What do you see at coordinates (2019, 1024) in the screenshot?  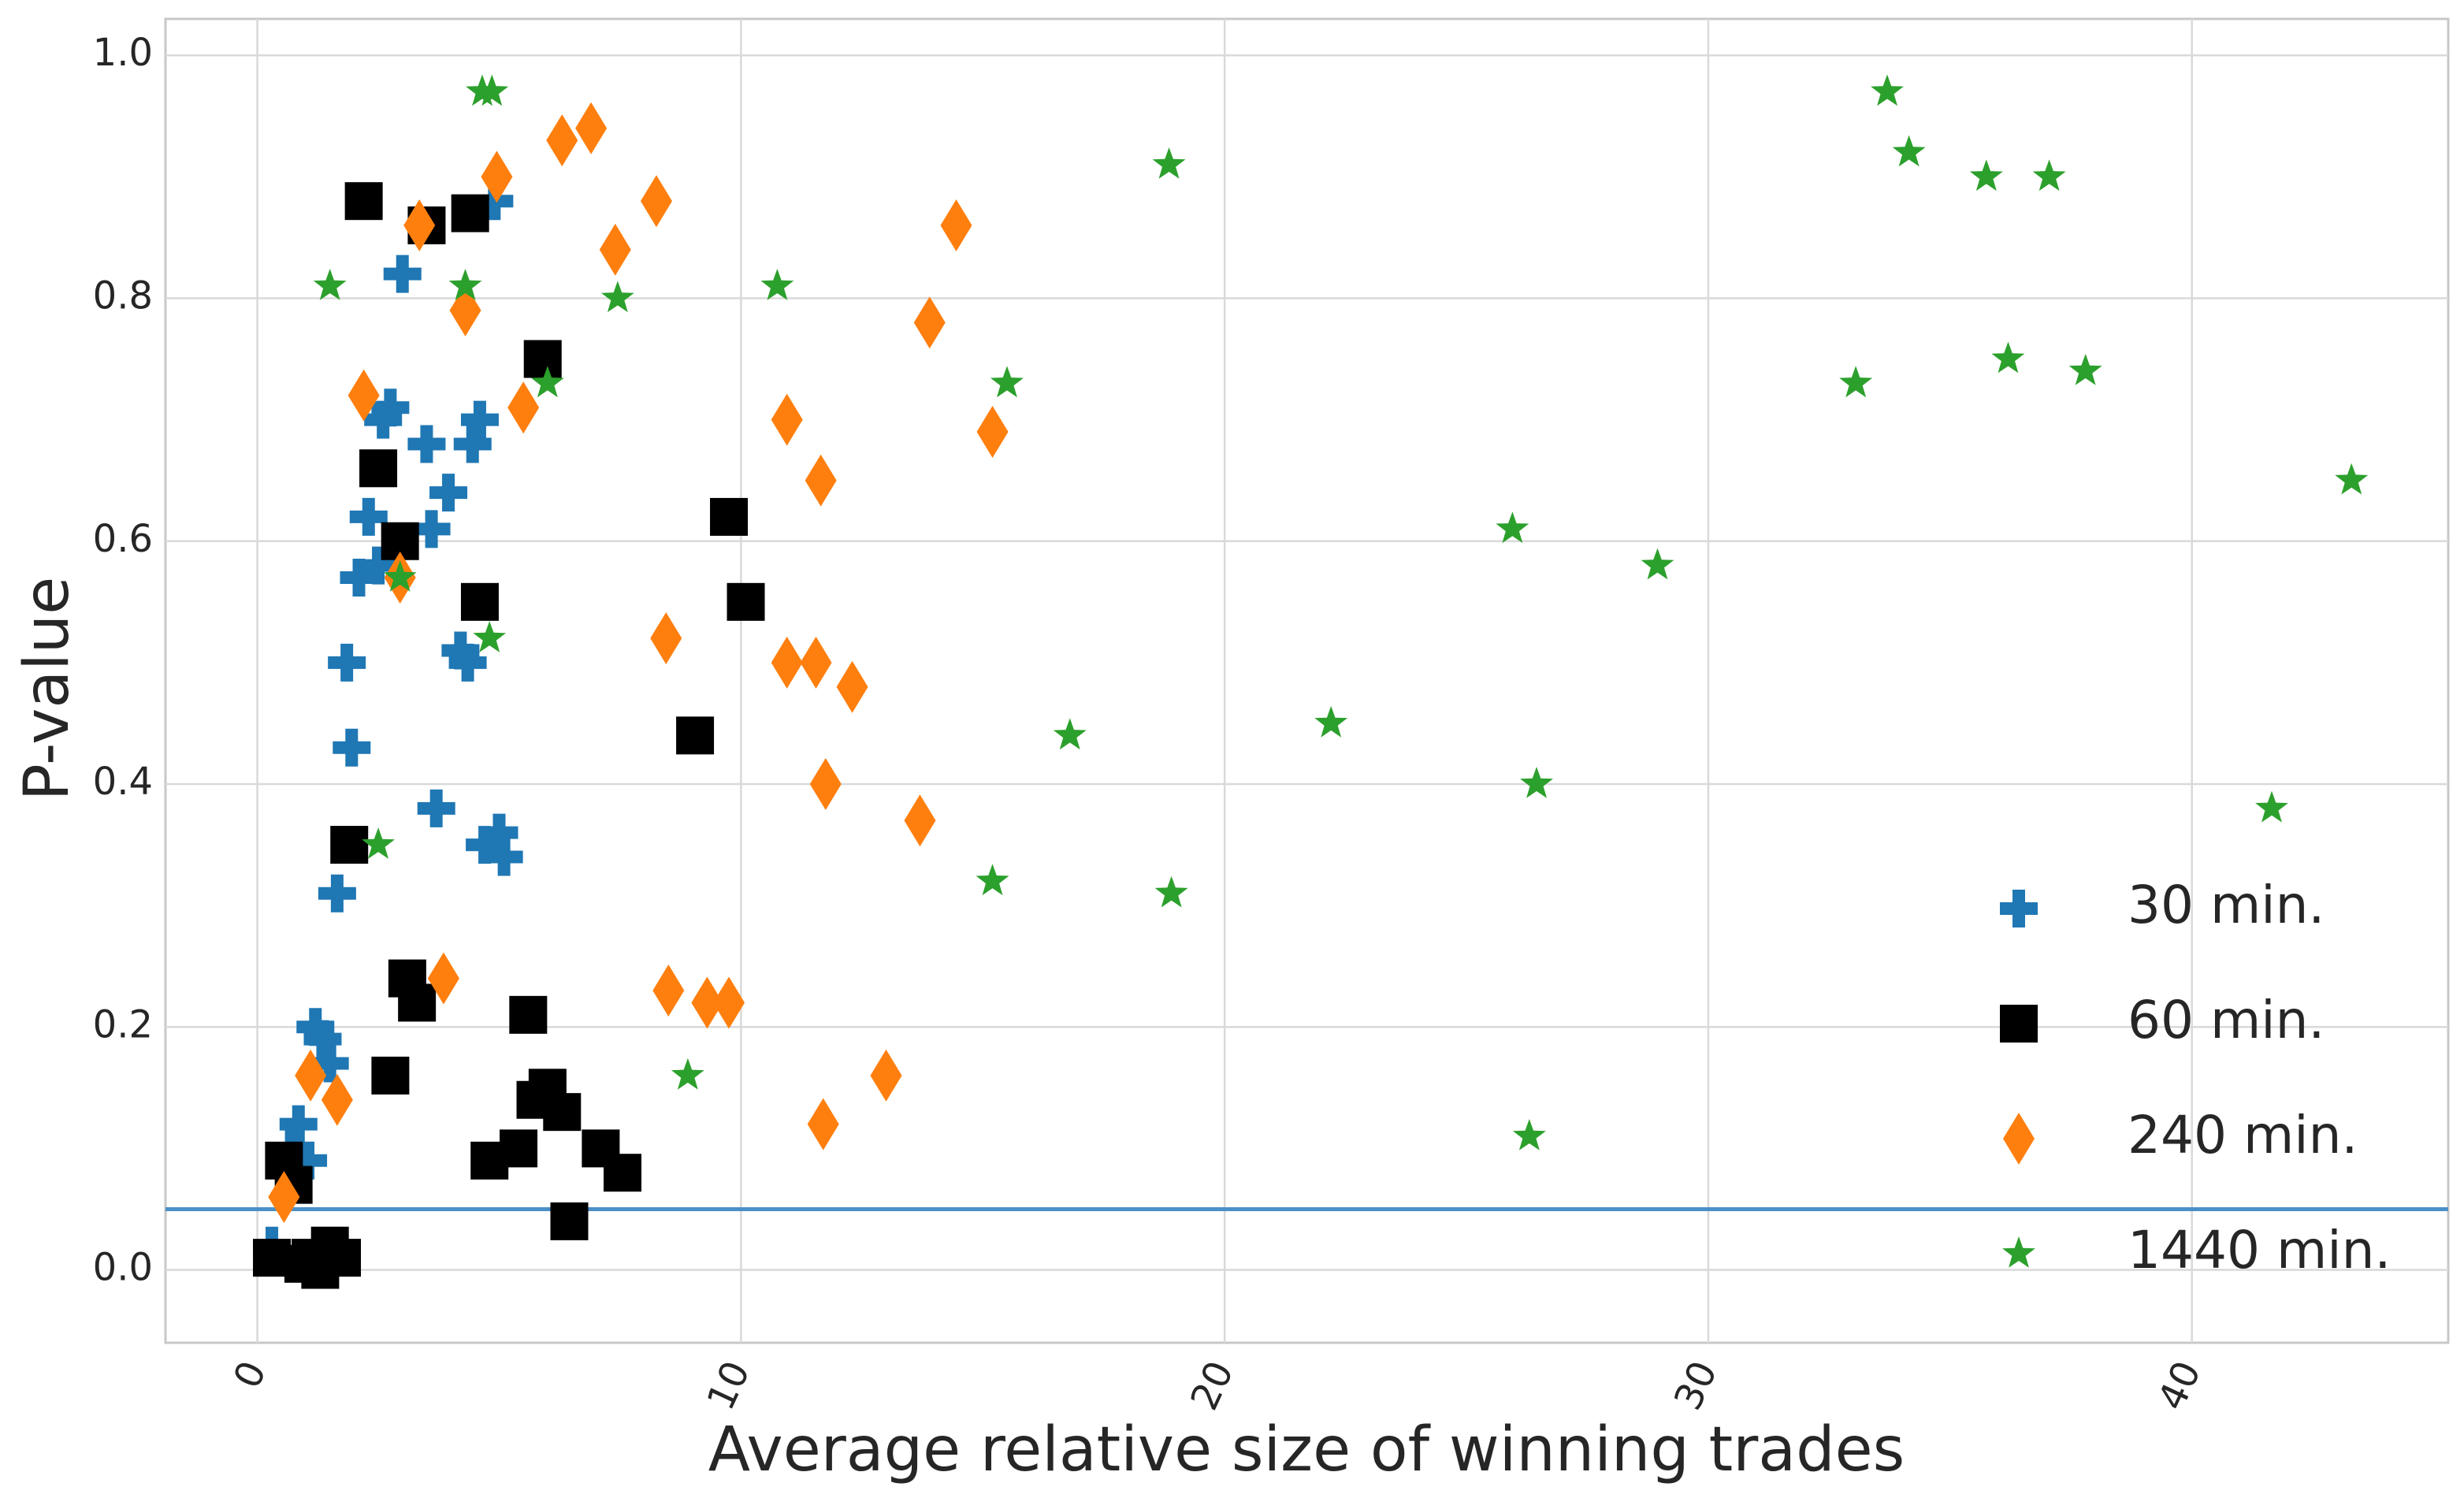 I see `legend-marker-60-min-min` at bounding box center [2019, 1024].